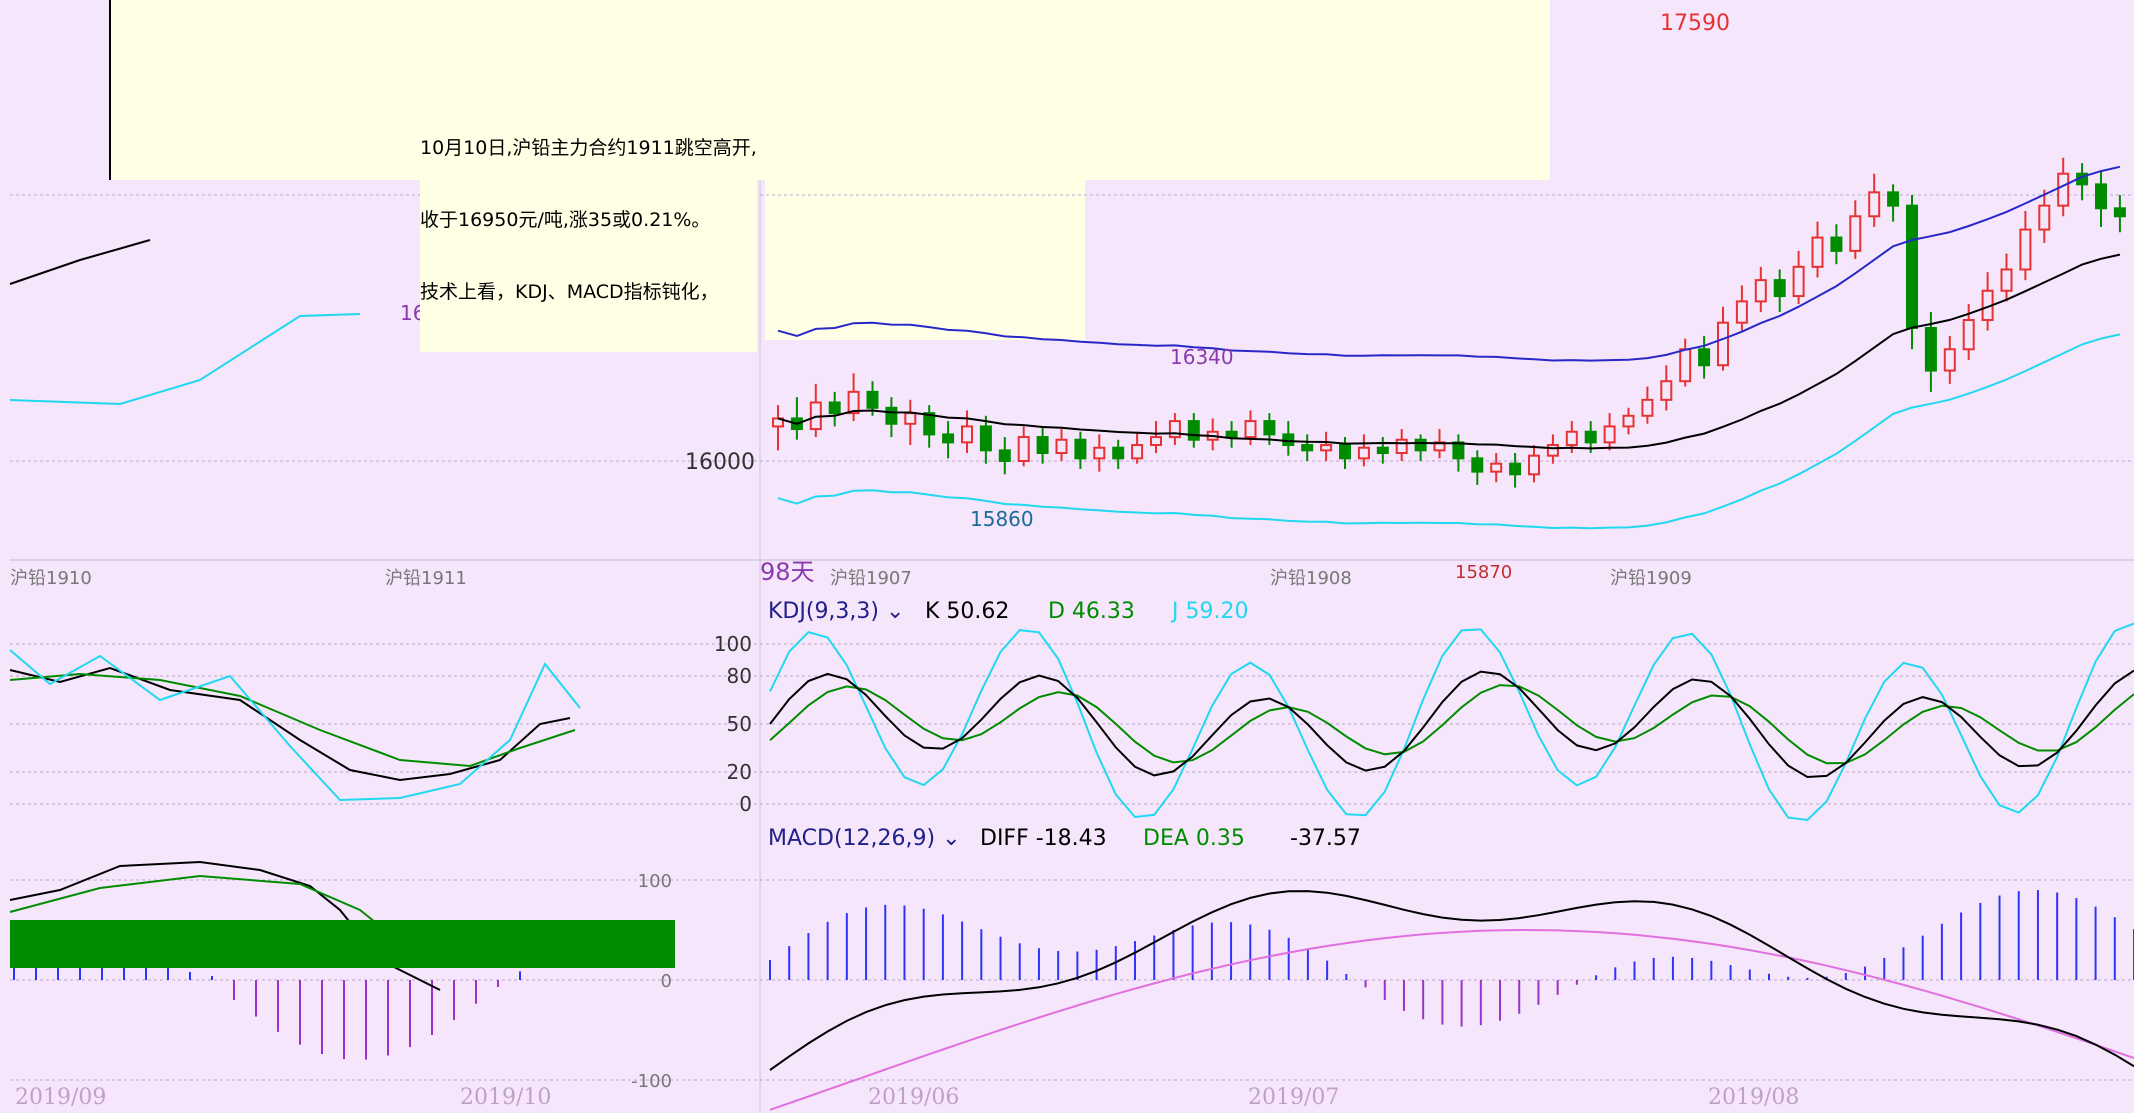  Describe the element at coordinates (588, 148) in the screenshot. I see `annotation-line: 10月10日,沪铅主力合约1911跳空高开,` at that location.